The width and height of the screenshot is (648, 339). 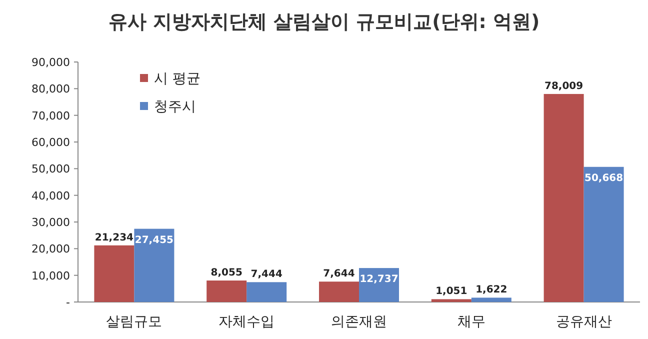 What do you see at coordinates (564, 86) in the screenshot?
I see `data-label: 78,009` at bounding box center [564, 86].